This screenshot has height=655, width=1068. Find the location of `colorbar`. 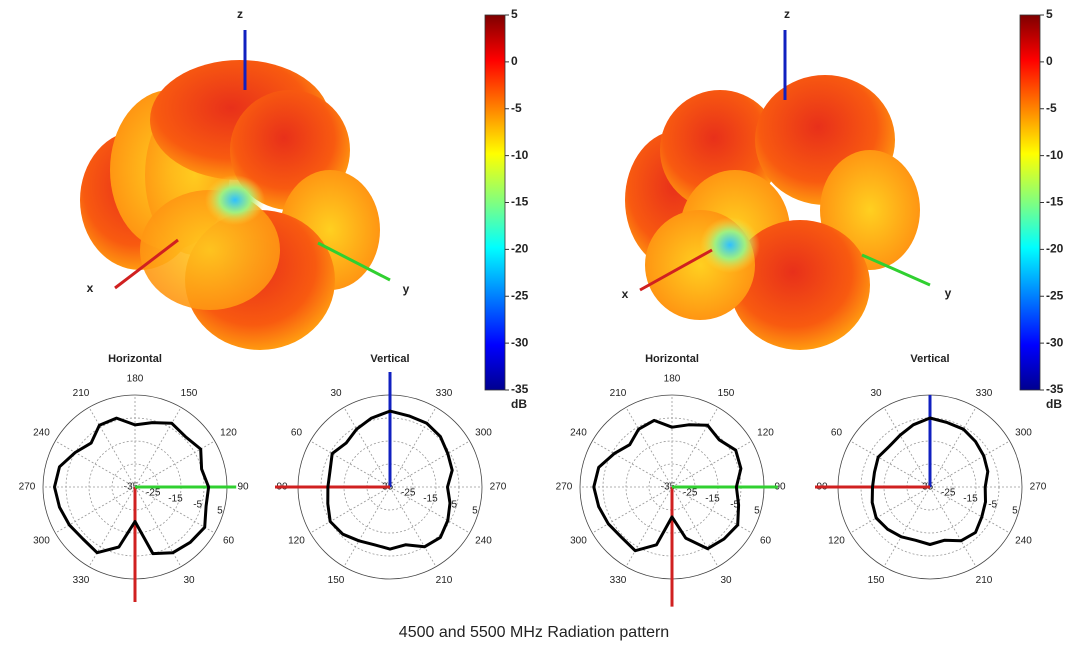

colorbar is located at coordinates (495, 202).